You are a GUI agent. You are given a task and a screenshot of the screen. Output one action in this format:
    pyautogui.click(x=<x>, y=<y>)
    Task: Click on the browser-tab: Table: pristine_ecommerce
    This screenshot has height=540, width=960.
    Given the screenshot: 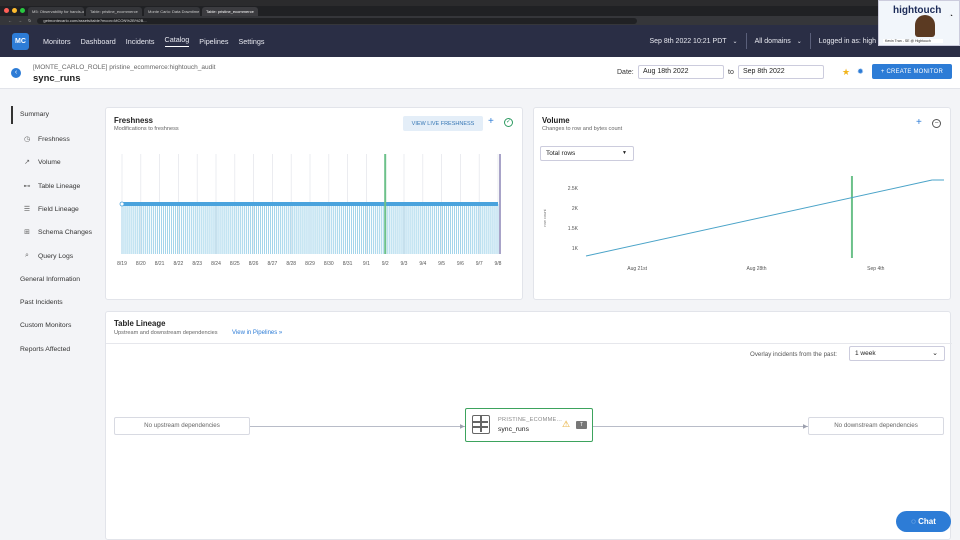 What is the action you would take?
    pyautogui.click(x=114, y=11)
    